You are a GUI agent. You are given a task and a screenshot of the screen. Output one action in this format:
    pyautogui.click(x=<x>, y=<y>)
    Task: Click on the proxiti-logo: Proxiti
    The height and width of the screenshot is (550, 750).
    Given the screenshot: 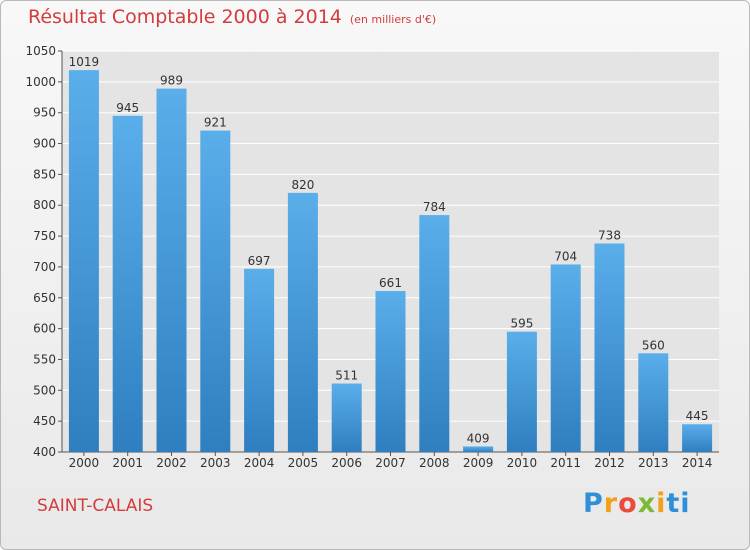 What is the action you would take?
    pyautogui.click(x=637, y=503)
    